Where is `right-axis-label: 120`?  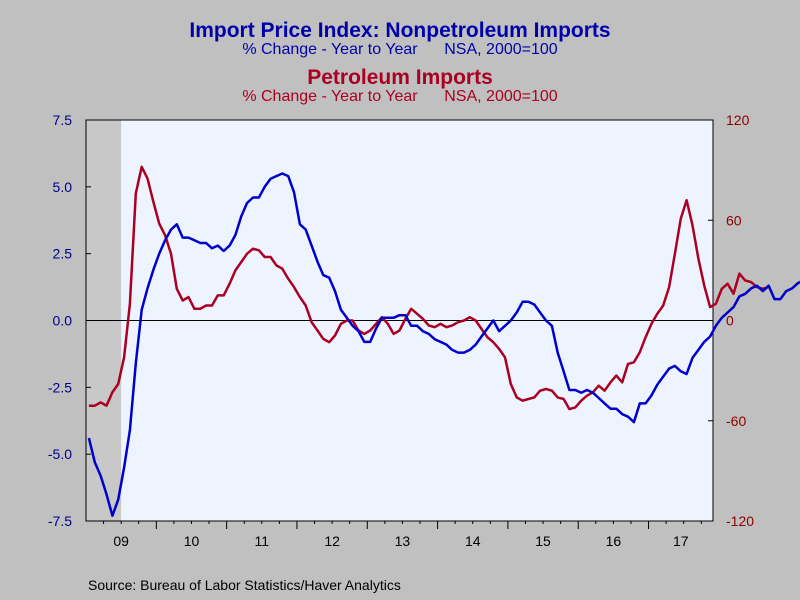 right-axis-label: 120 is located at coordinates (738, 120).